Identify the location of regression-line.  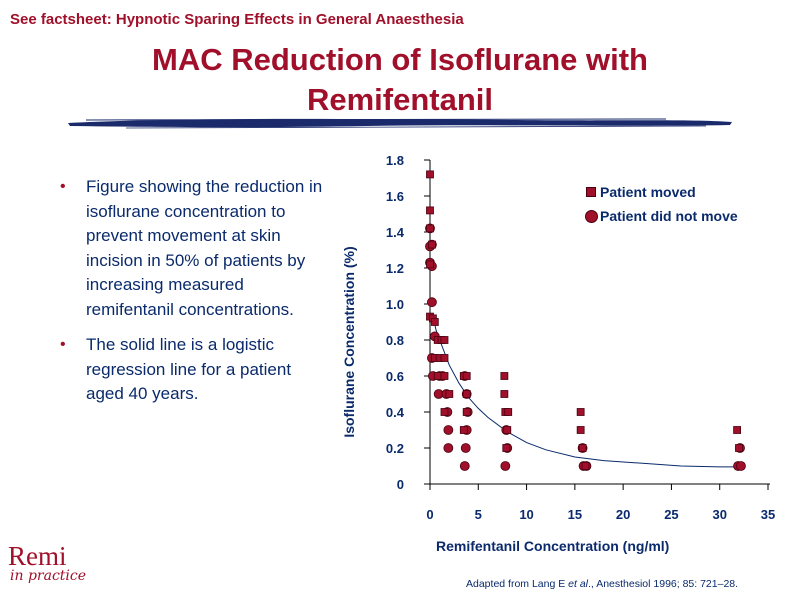
(585, 391).